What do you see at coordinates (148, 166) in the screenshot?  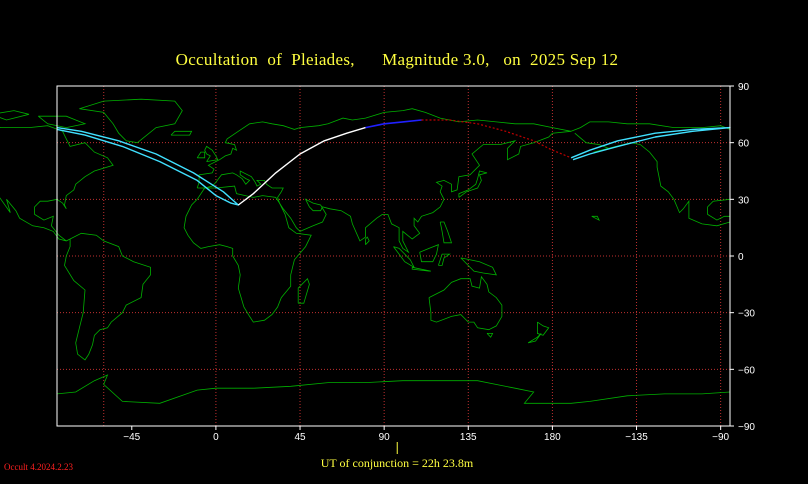 I see `limit-line-west` at bounding box center [148, 166].